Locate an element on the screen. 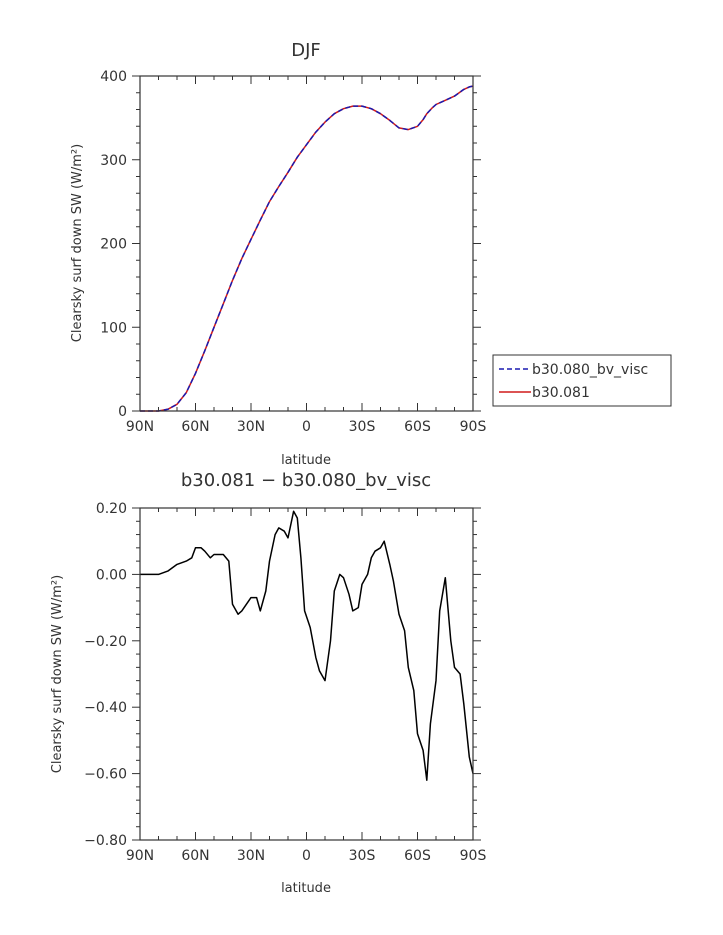  legend-box is located at coordinates (582, 380).